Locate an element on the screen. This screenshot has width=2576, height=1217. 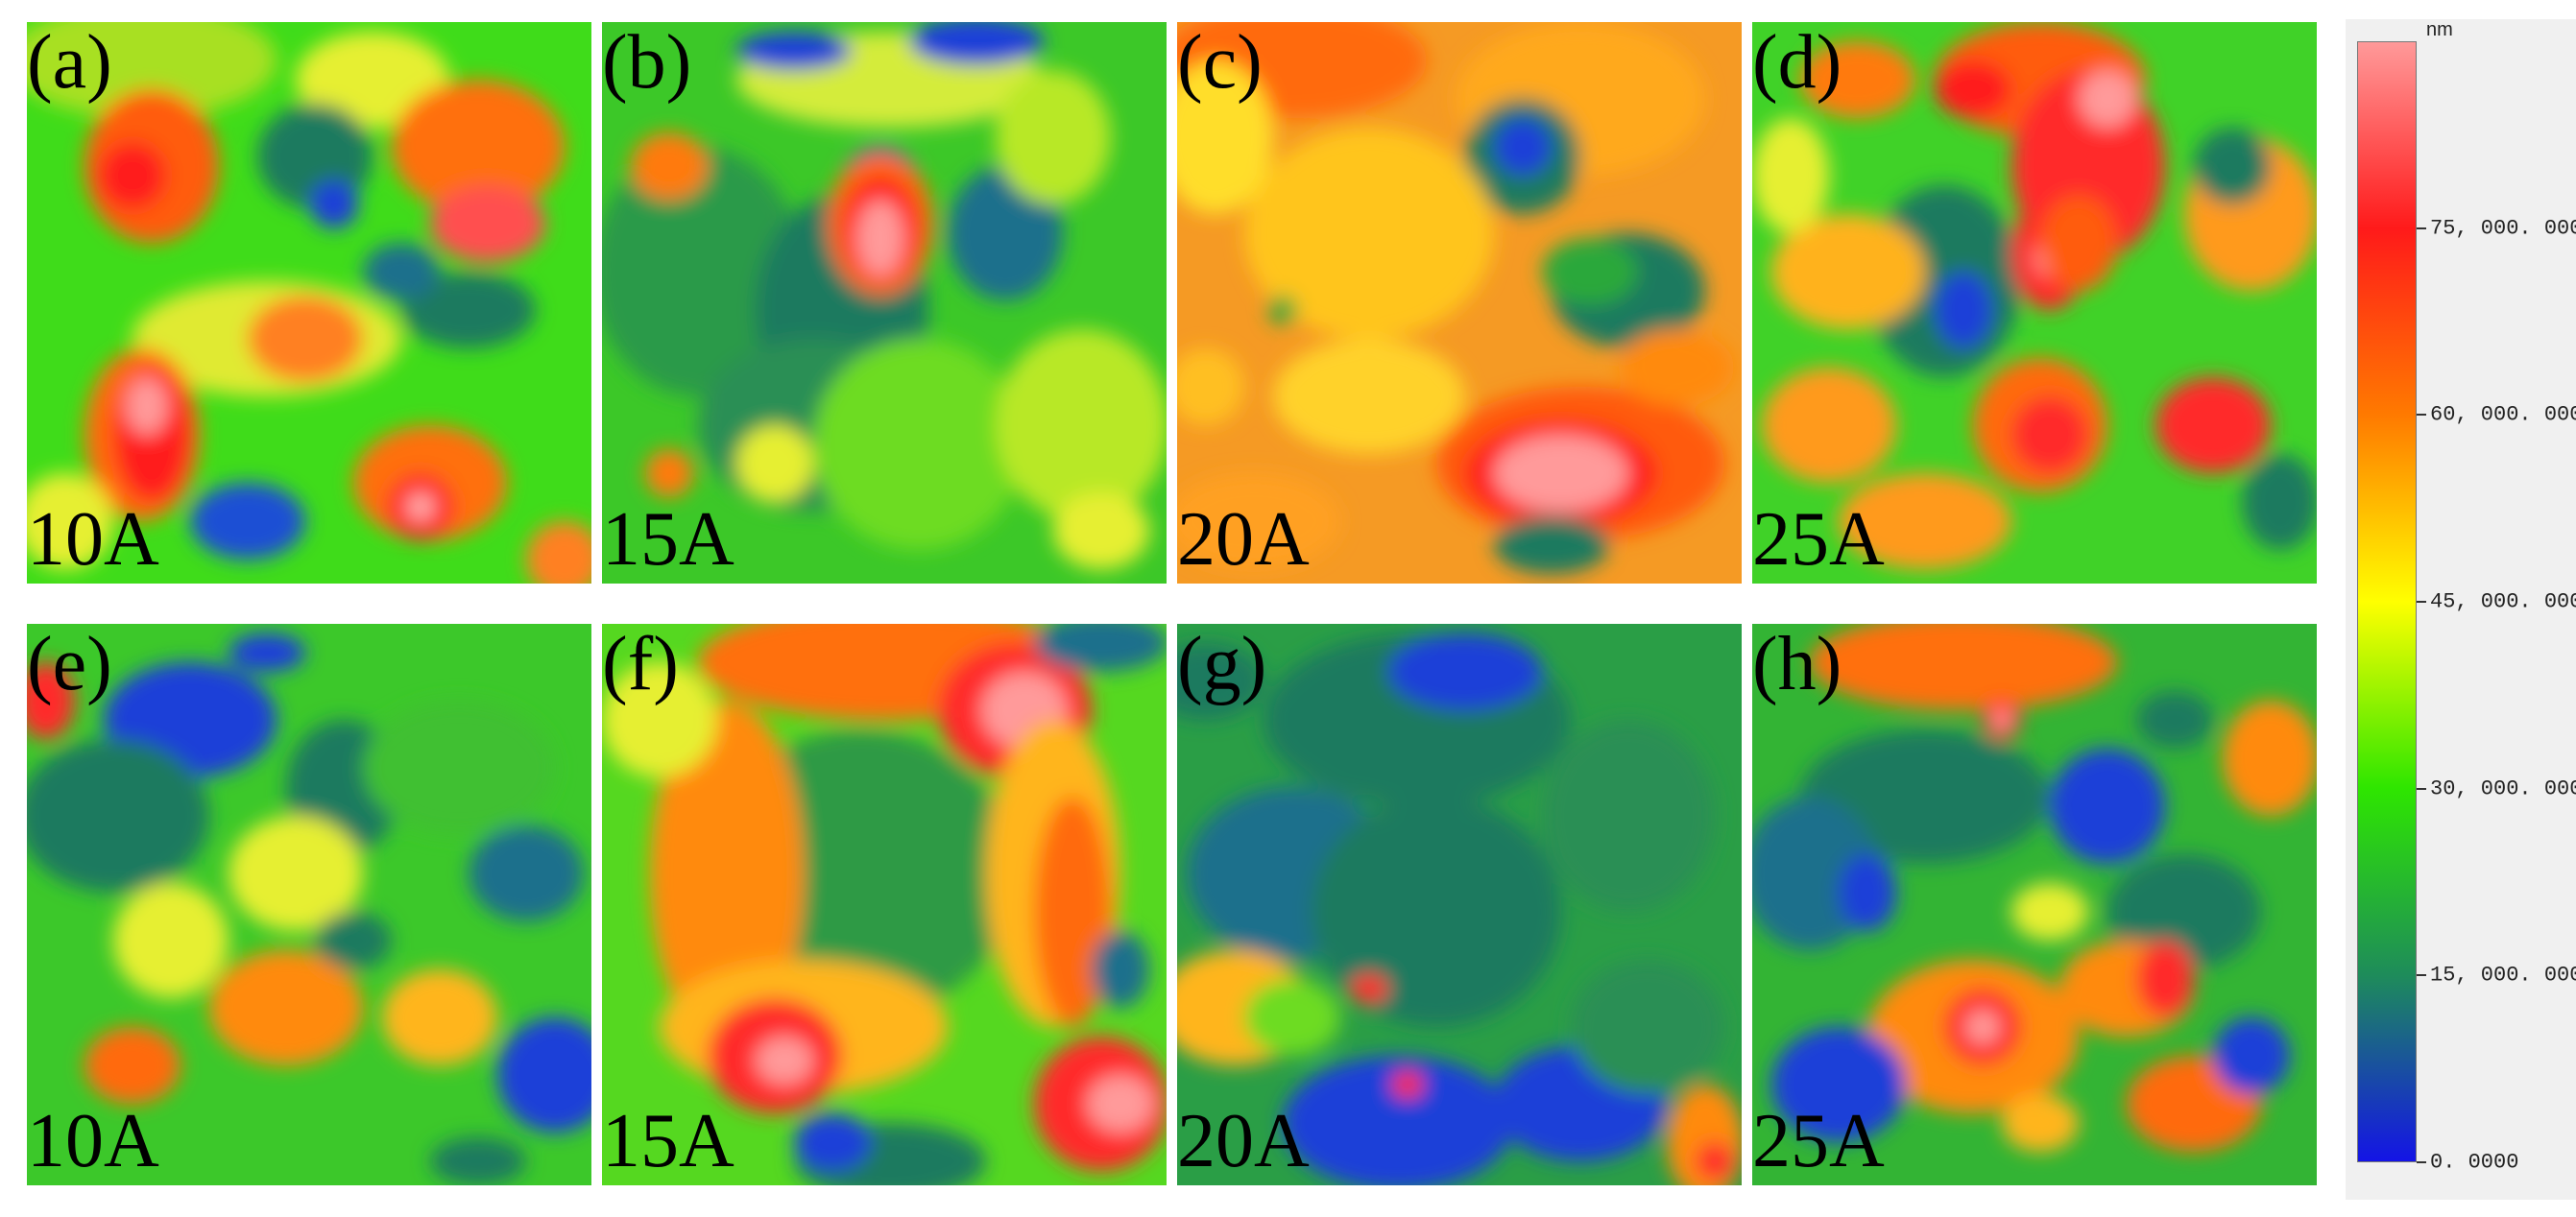
height-map-b is located at coordinates (884, 303).